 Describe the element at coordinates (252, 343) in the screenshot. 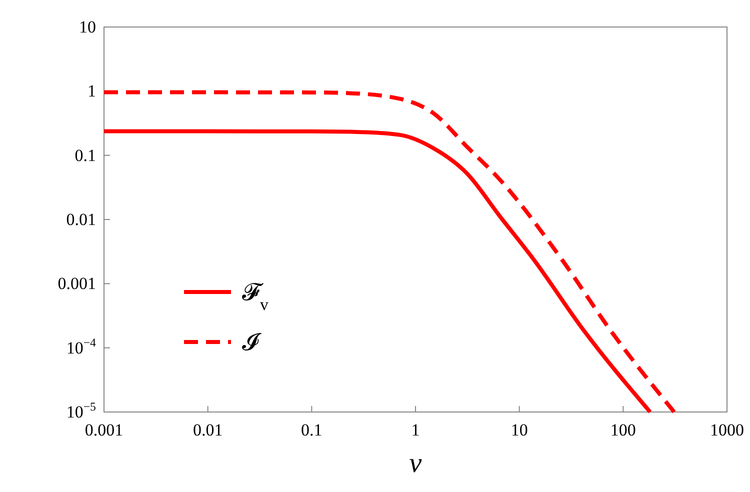

I see `legend-label: 𝓘` at that location.